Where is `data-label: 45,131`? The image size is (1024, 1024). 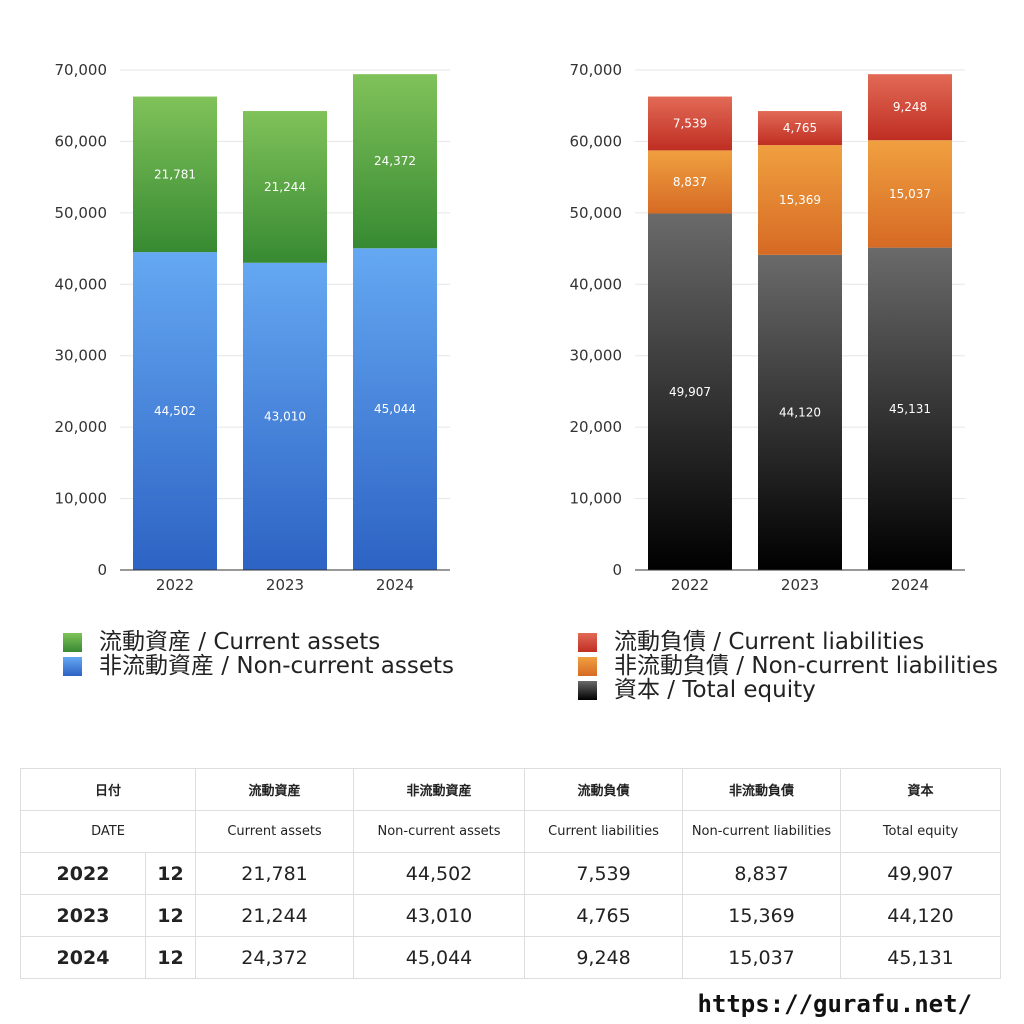 data-label: 45,131 is located at coordinates (910, 409).